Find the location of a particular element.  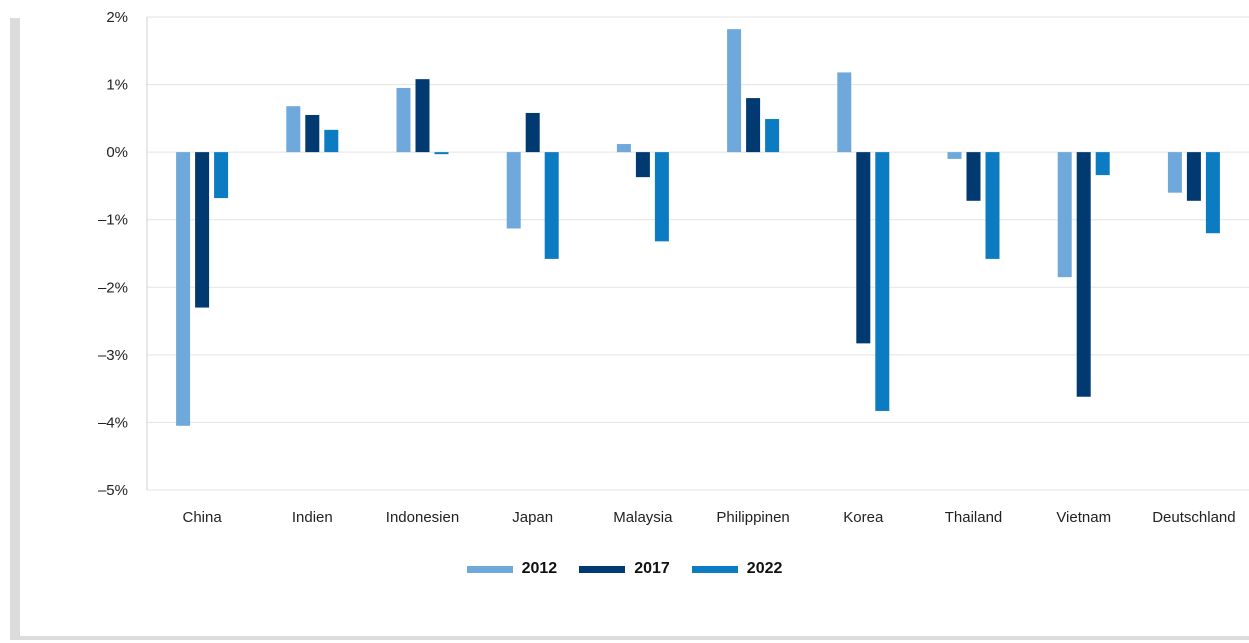

bar-thailand-2017 is located at coordinates (973, 176).